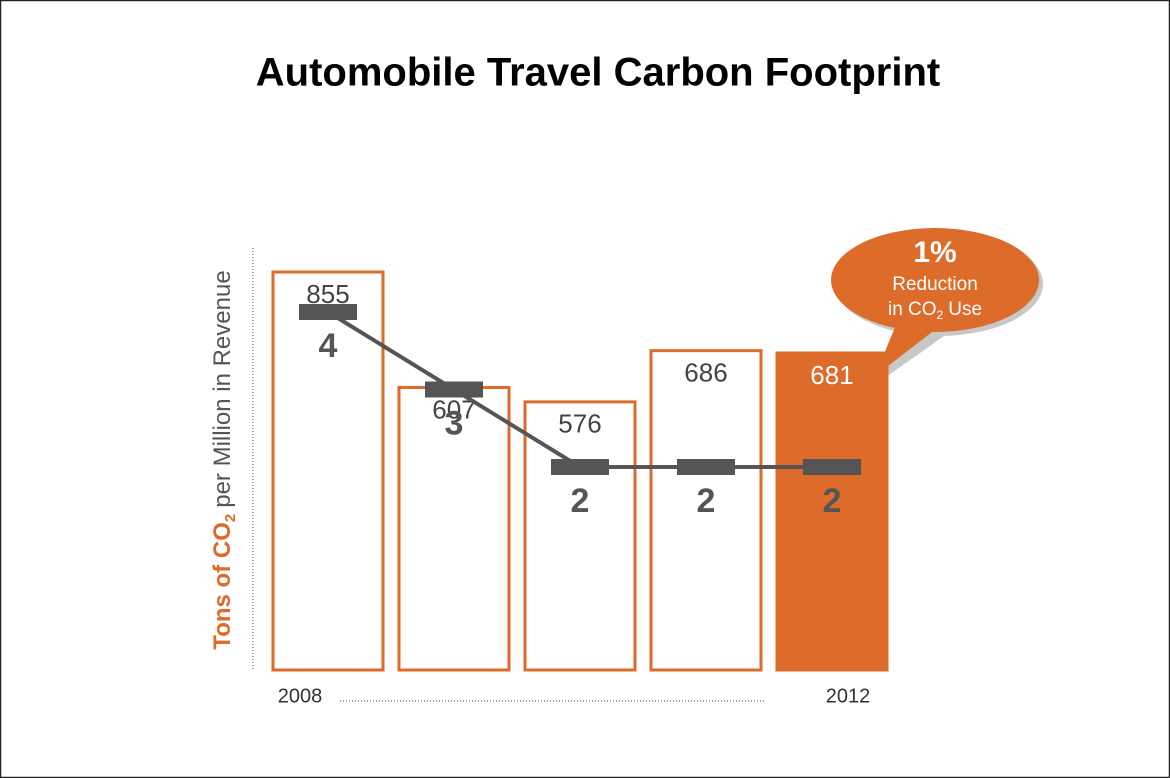 The image size is (1170, 778). What do you see at coordinates (940, 315) in the screenshot?
I see `callout-line2-sub: 2` at bounding box center [940, 315].